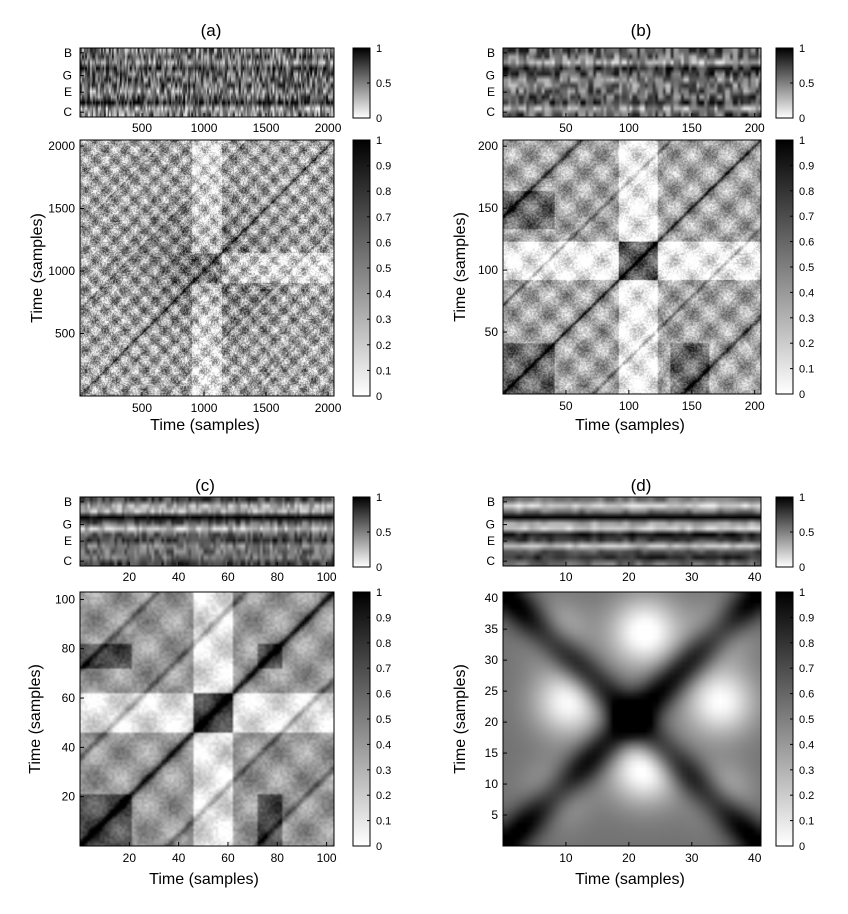 This screenshot has height=914, width=848. Describe the element at coordinates (492, 660) in the screenshot. I see `ssm-ytick-label: 30` at that location.